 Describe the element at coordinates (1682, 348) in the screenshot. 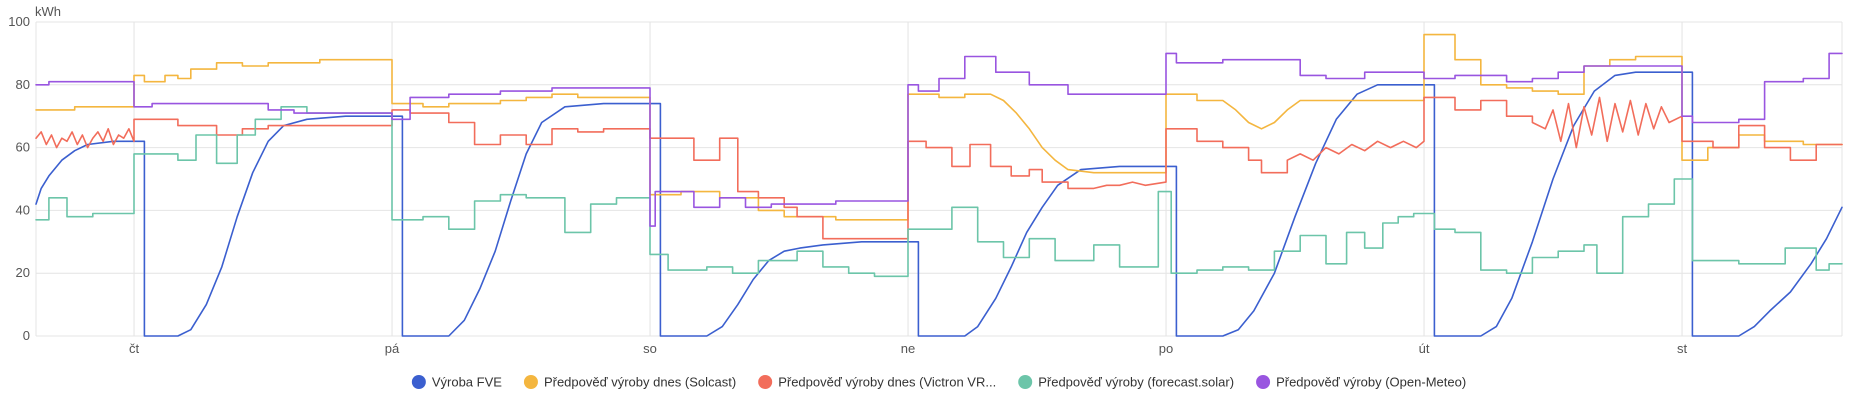

I see `x-tick-label: st` at that location.